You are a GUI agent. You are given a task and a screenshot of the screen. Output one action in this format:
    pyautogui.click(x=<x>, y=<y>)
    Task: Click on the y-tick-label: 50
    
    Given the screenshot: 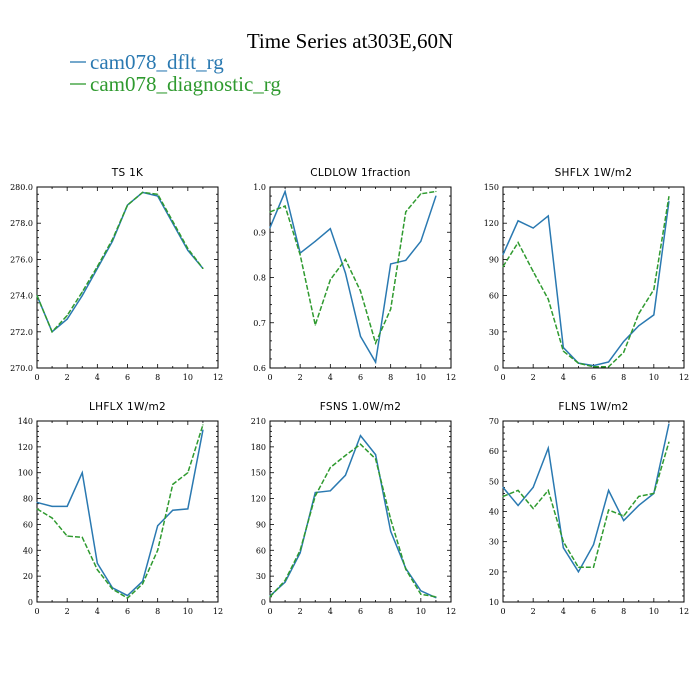 What is the action you would take?
    pyautogui.click(x=494, y=481)
    